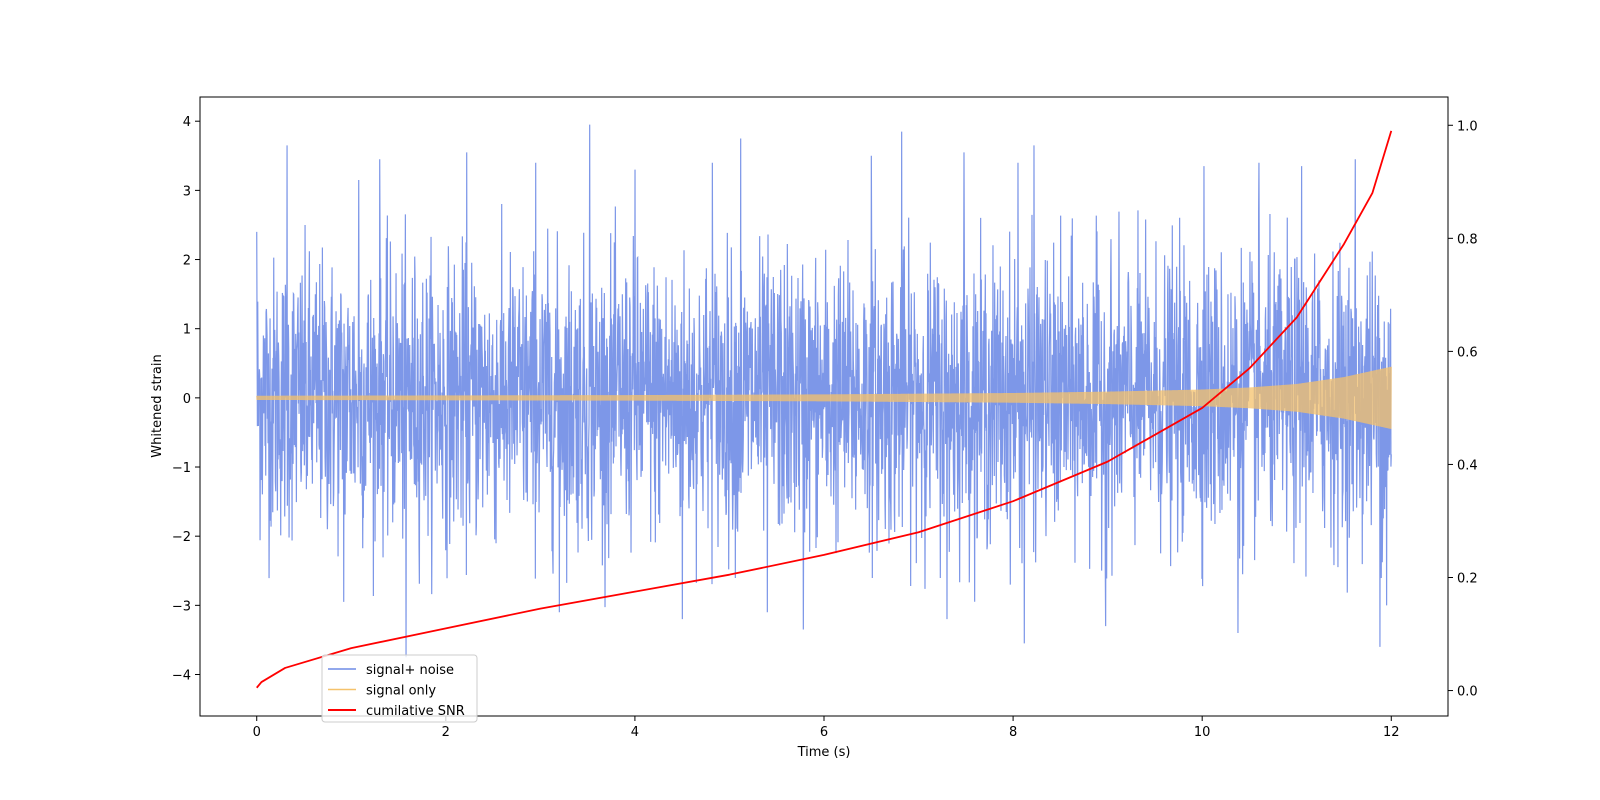 The width and height of the screenshot is (1600, 800). I want to click on x-axis-label: Time (s), so click(824, 752).